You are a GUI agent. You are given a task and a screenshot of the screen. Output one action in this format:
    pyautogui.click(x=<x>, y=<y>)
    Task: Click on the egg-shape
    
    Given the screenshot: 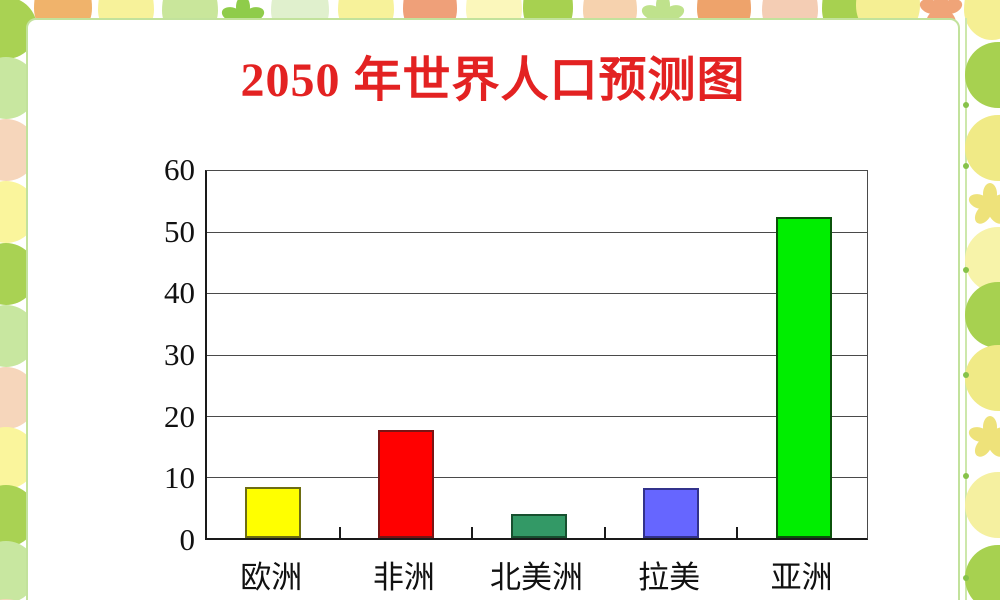 What is the action you would take?
    pyautogui.click(x=982, y=20)
    